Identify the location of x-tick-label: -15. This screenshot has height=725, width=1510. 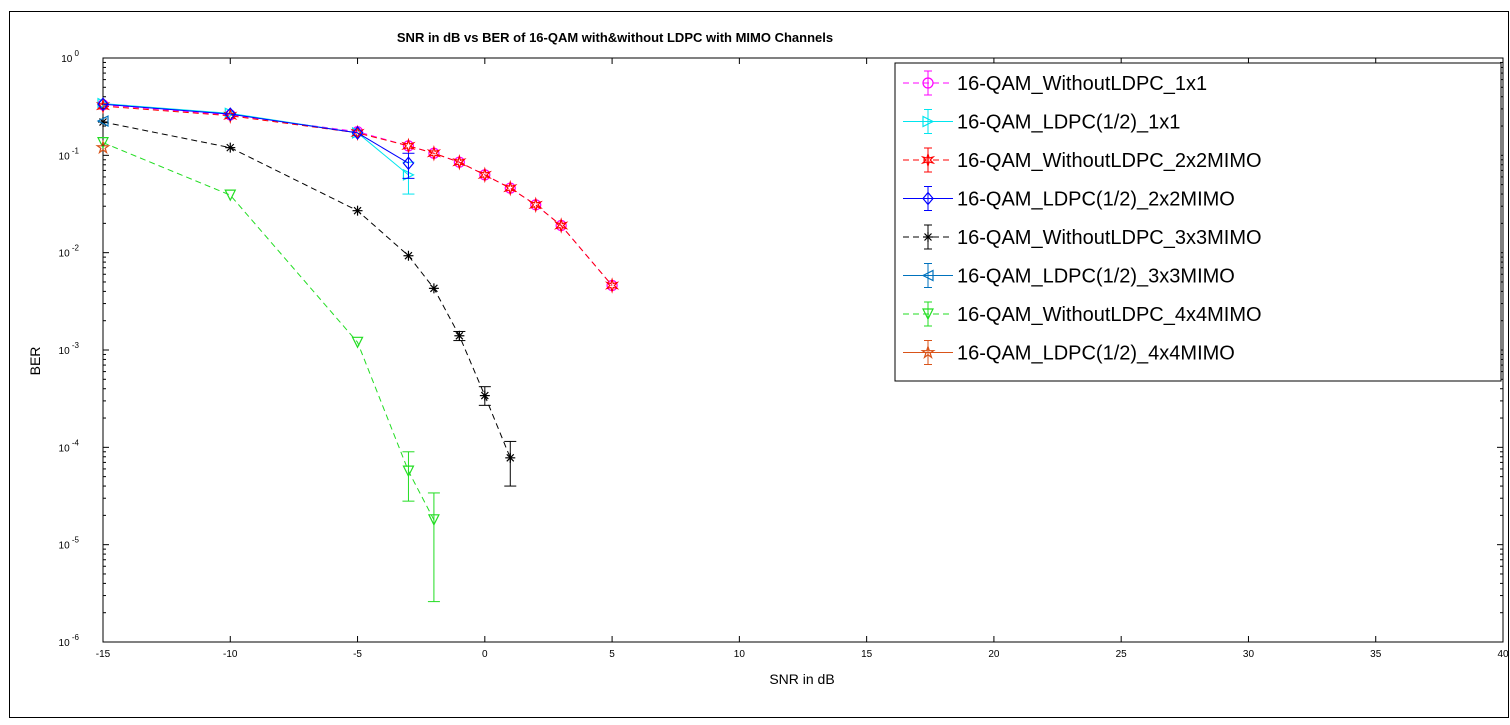
(103, 654).